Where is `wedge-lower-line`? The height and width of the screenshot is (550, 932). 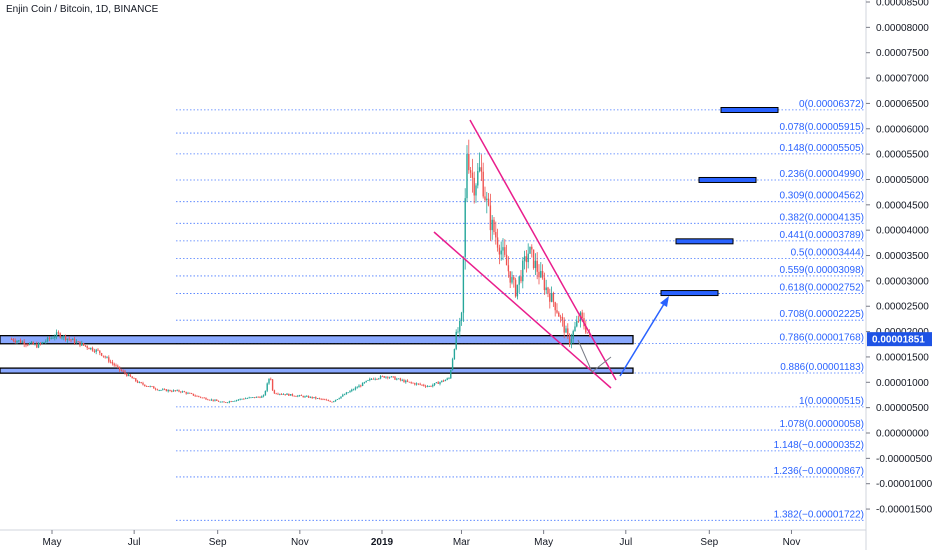
wedge-lower-line is located at coordinates (522, 310).